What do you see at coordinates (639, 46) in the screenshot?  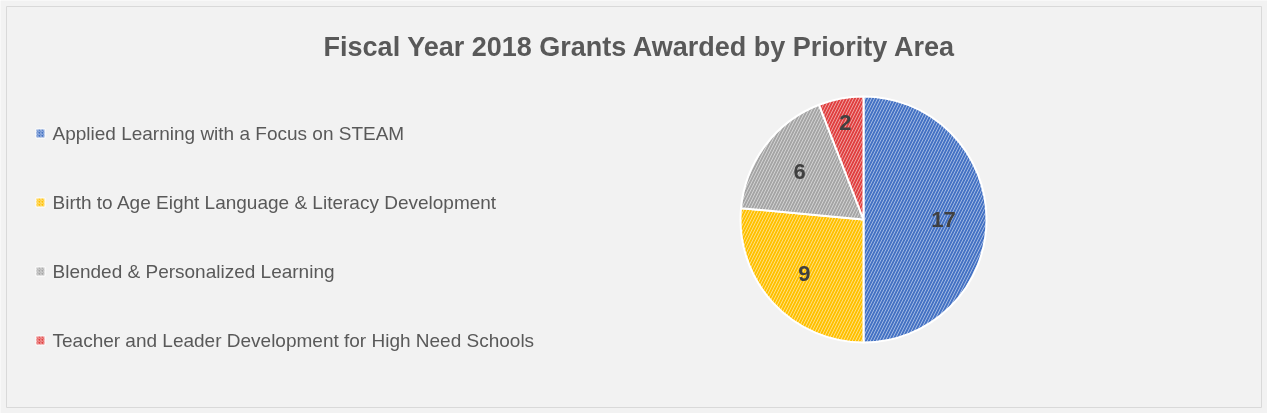 I see `chart-title: Fiscal Year 2018 Grants Awarded by Priority Area` at bounding box center [639, 46].